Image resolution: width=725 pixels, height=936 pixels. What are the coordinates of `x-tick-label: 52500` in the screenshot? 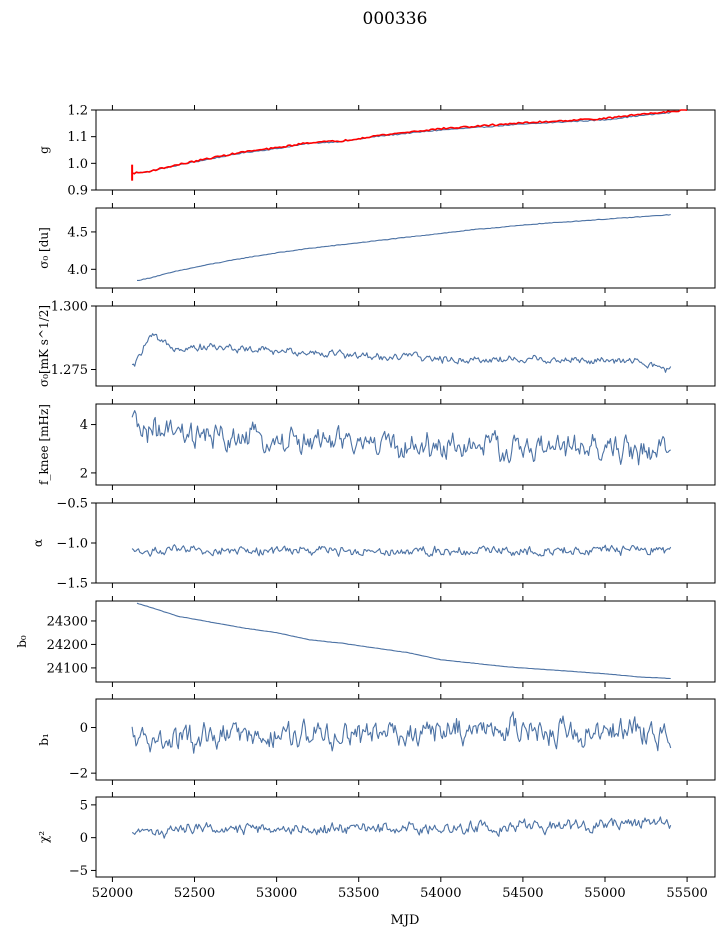 It's located at (194, 893).